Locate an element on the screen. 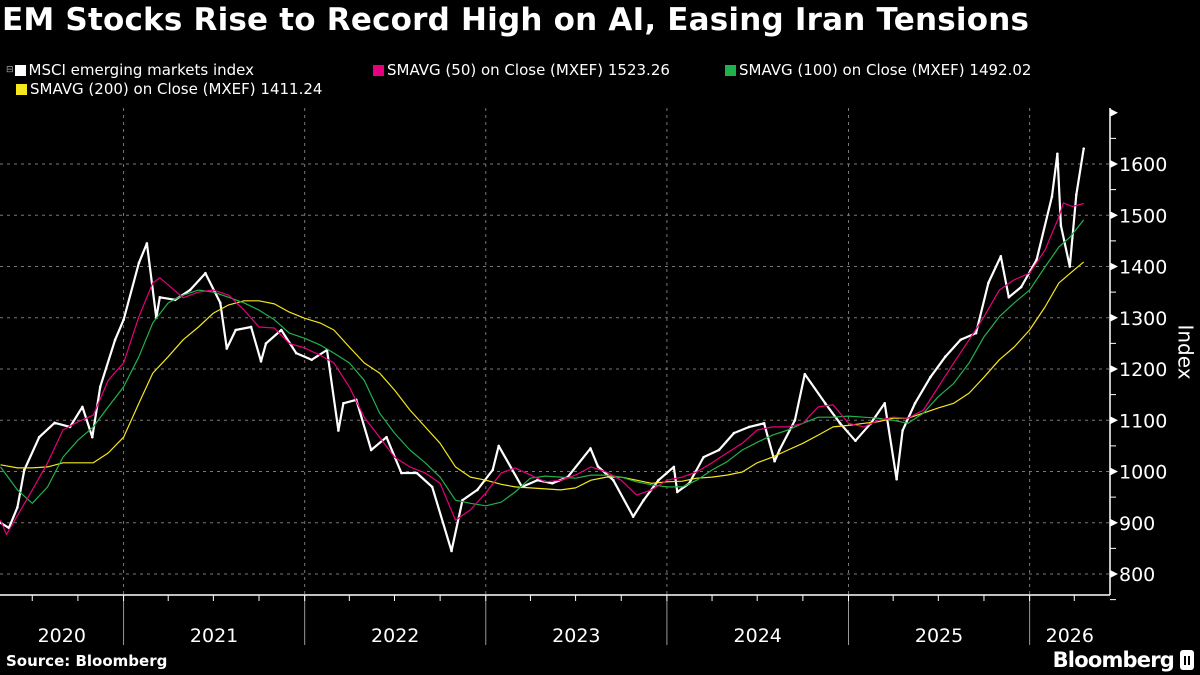 The image size is (1200, 675). x-tick-label: 2024 is located at coordinates (758, 636).